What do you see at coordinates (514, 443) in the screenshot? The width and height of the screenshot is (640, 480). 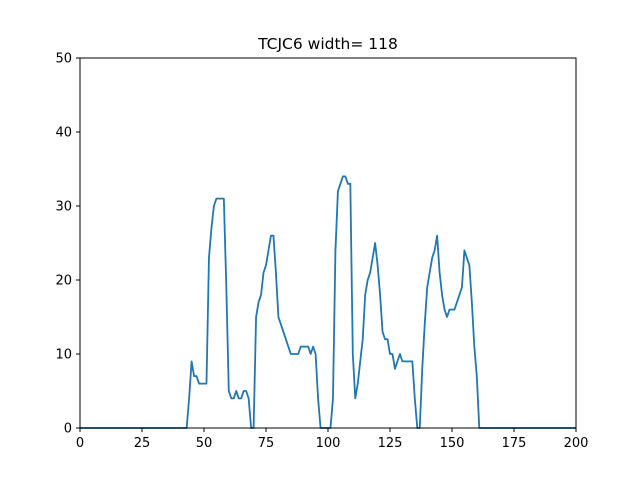 I see `x-tick-label: 175` at bounding box center [514, 443].